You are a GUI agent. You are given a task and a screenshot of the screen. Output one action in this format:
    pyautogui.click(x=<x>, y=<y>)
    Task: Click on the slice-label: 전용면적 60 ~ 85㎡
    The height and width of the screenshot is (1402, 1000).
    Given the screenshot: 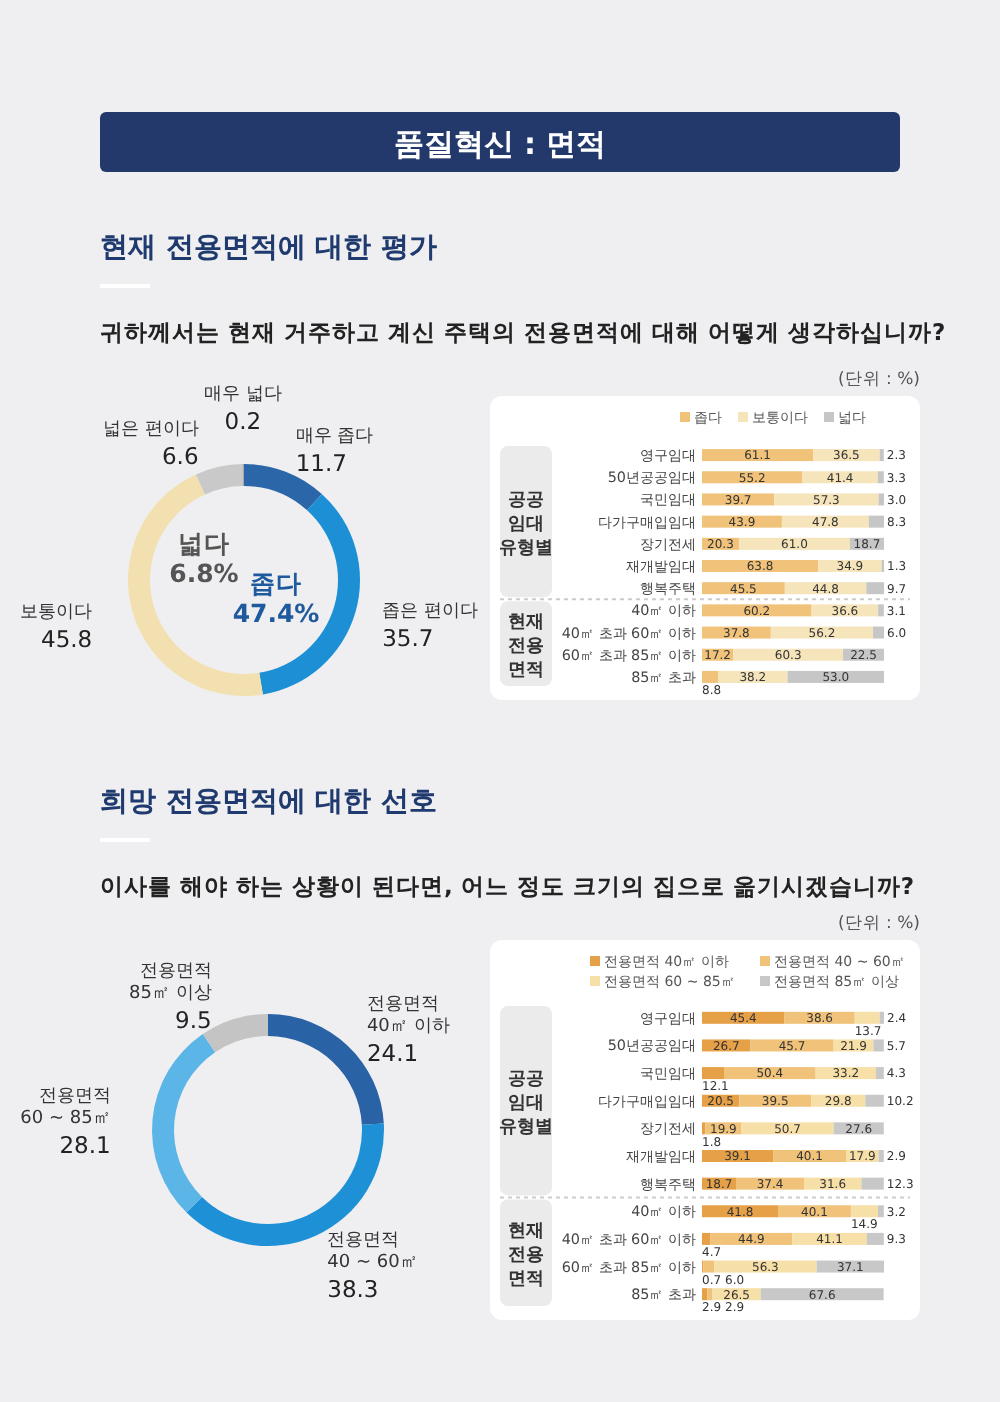 What is the action you would take?
    pyautogui.click(x=65, y=1107)
    